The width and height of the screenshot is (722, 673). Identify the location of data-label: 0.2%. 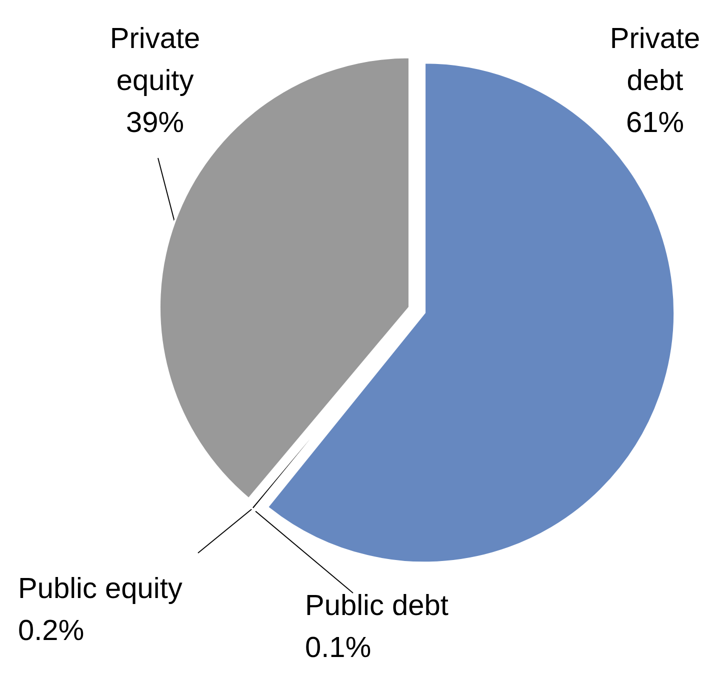
(51, 631).